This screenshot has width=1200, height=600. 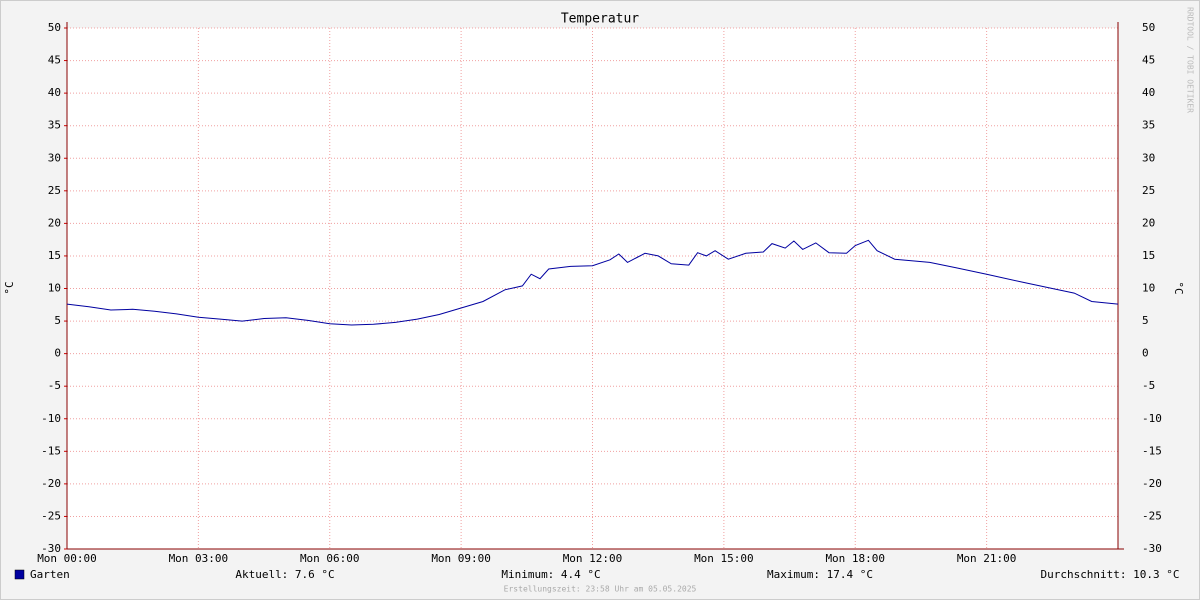 What do you see at coordinates (1148, 288) in the screenshot?
I see `y2-tick-label: 10` at bounding box center [1148, 288].